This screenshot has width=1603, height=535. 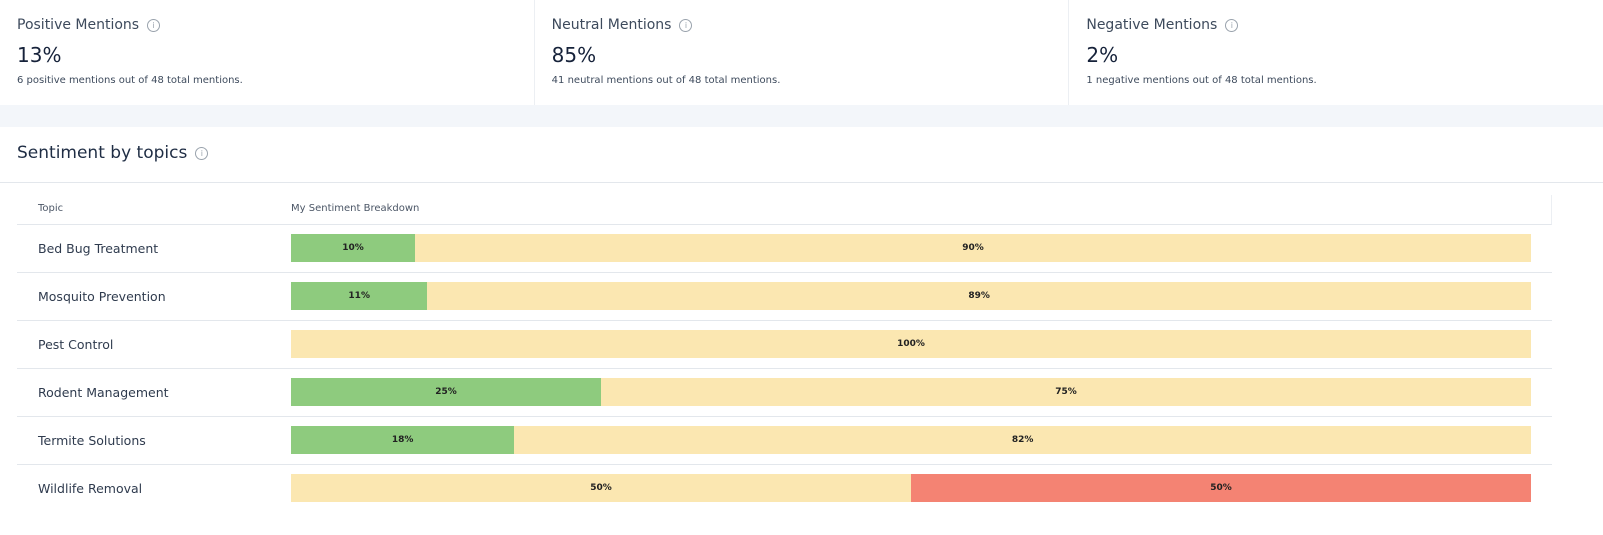 What do you see at coordinates (801, 182) in the screenshot?
I see `divider` at bounding box center [801, 182].